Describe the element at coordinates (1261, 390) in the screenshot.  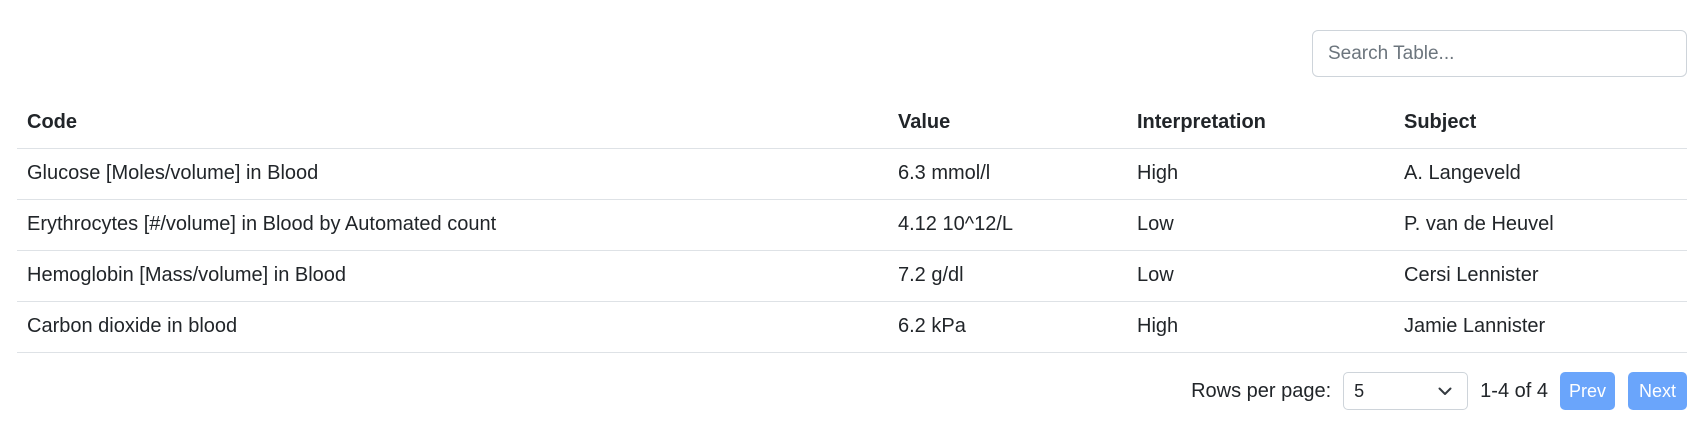
I see `rows-per-page-label: Rows per page:` at that location.